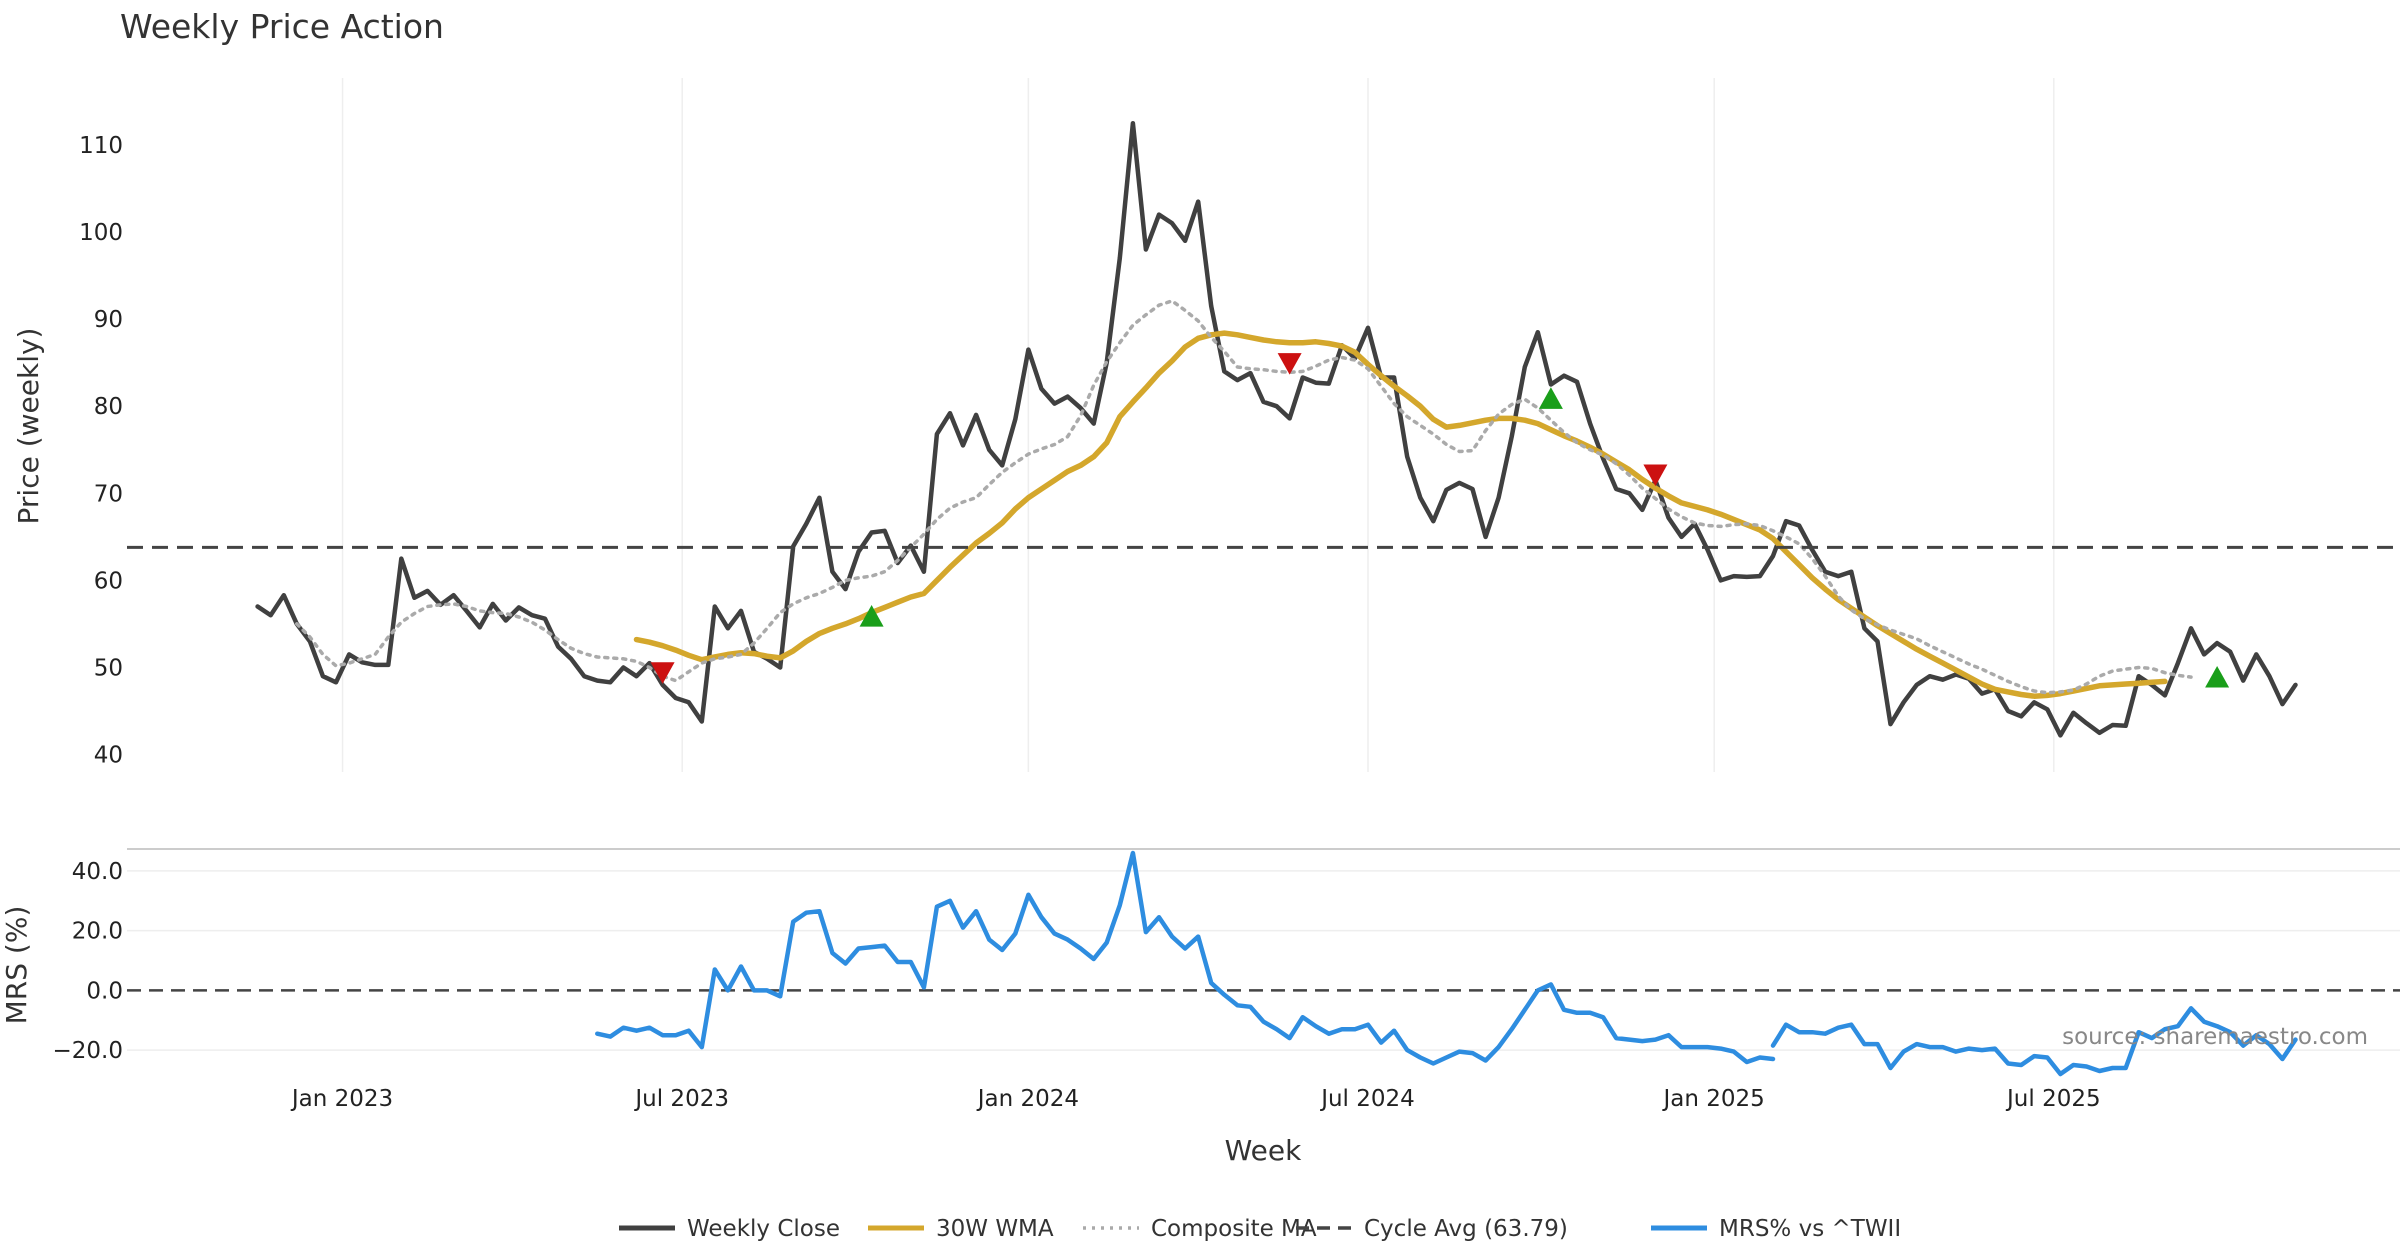 The height and width of the screenshot is (1260, 2400). What do you see at coordinates (101, 146) in the screenshot?
I see `price-y-tick-label: 110` at bounding box center [101, 146].